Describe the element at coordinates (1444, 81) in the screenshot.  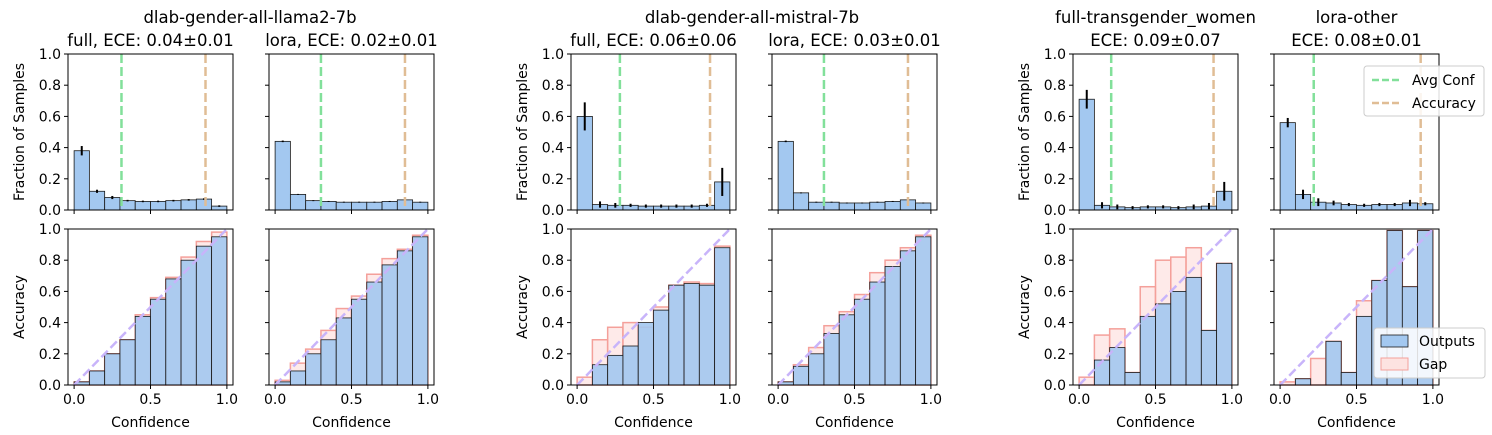
I see `legend-avg-conf-label: Avg Conf` at that location.